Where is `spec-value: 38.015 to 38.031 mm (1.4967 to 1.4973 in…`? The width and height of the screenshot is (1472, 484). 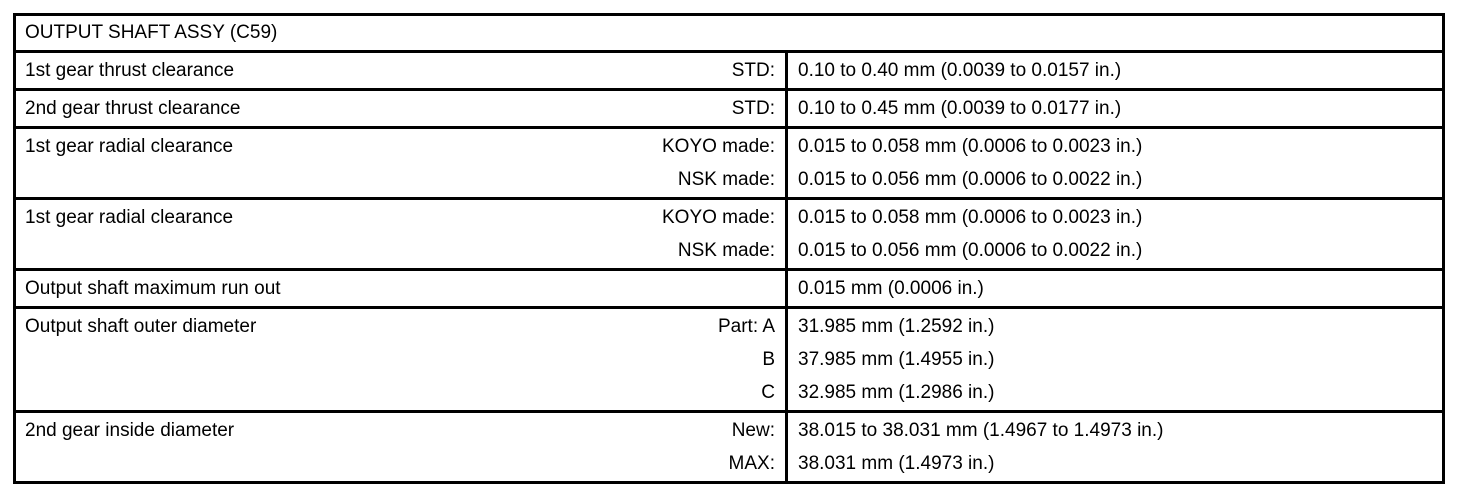
spec-value: 38.015 to 38.031 mm (1.4967 to 1.4973 in… is located at coordinates (981, 430).